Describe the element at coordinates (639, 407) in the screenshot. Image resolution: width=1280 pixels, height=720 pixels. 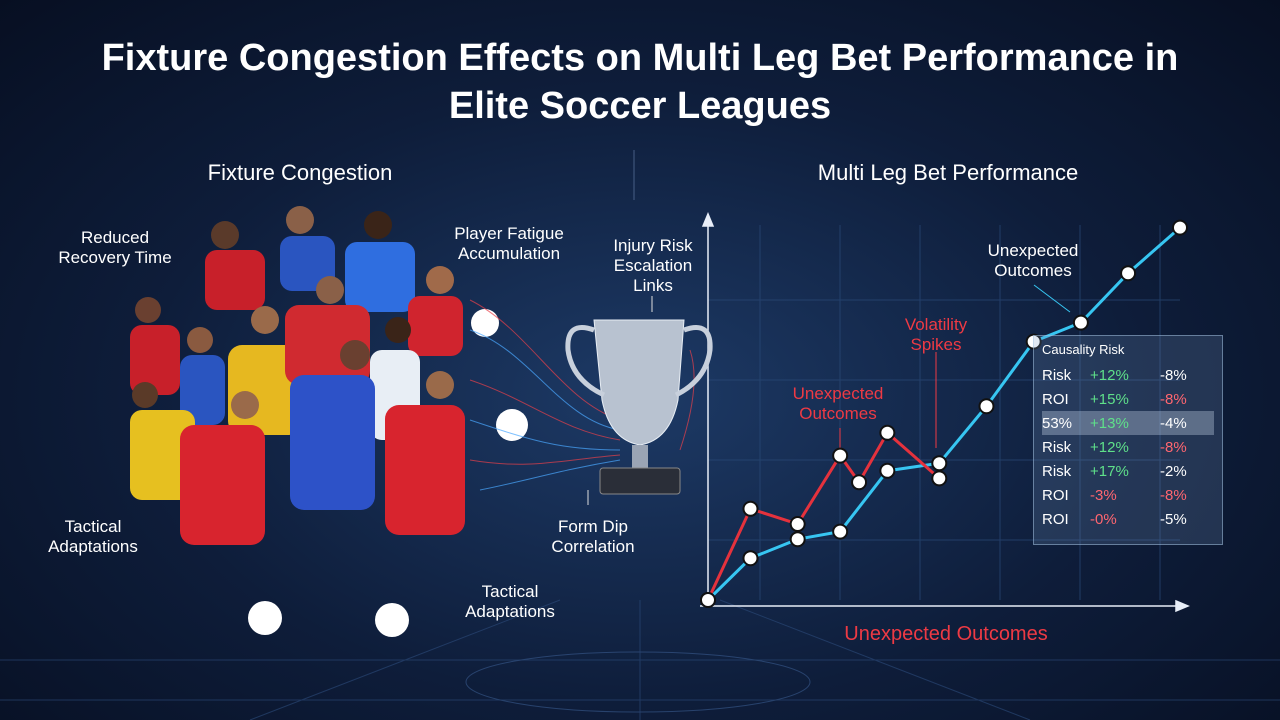
I see `trophy` at that location.